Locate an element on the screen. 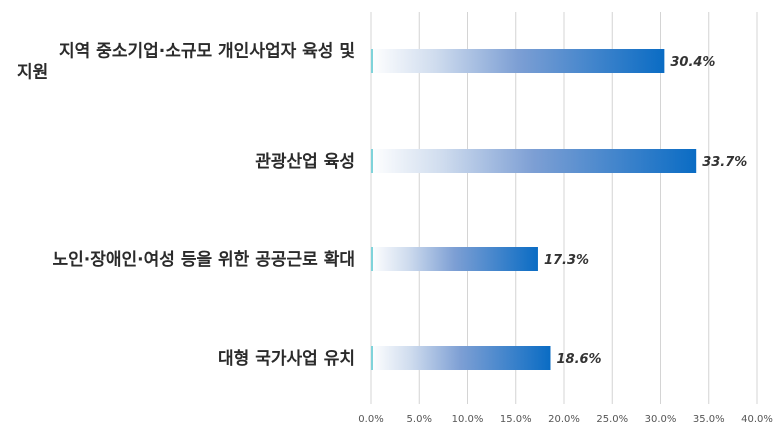 The image size is (784, 431). x-tick-label: 35.0% is located at coordinates (709, 419).